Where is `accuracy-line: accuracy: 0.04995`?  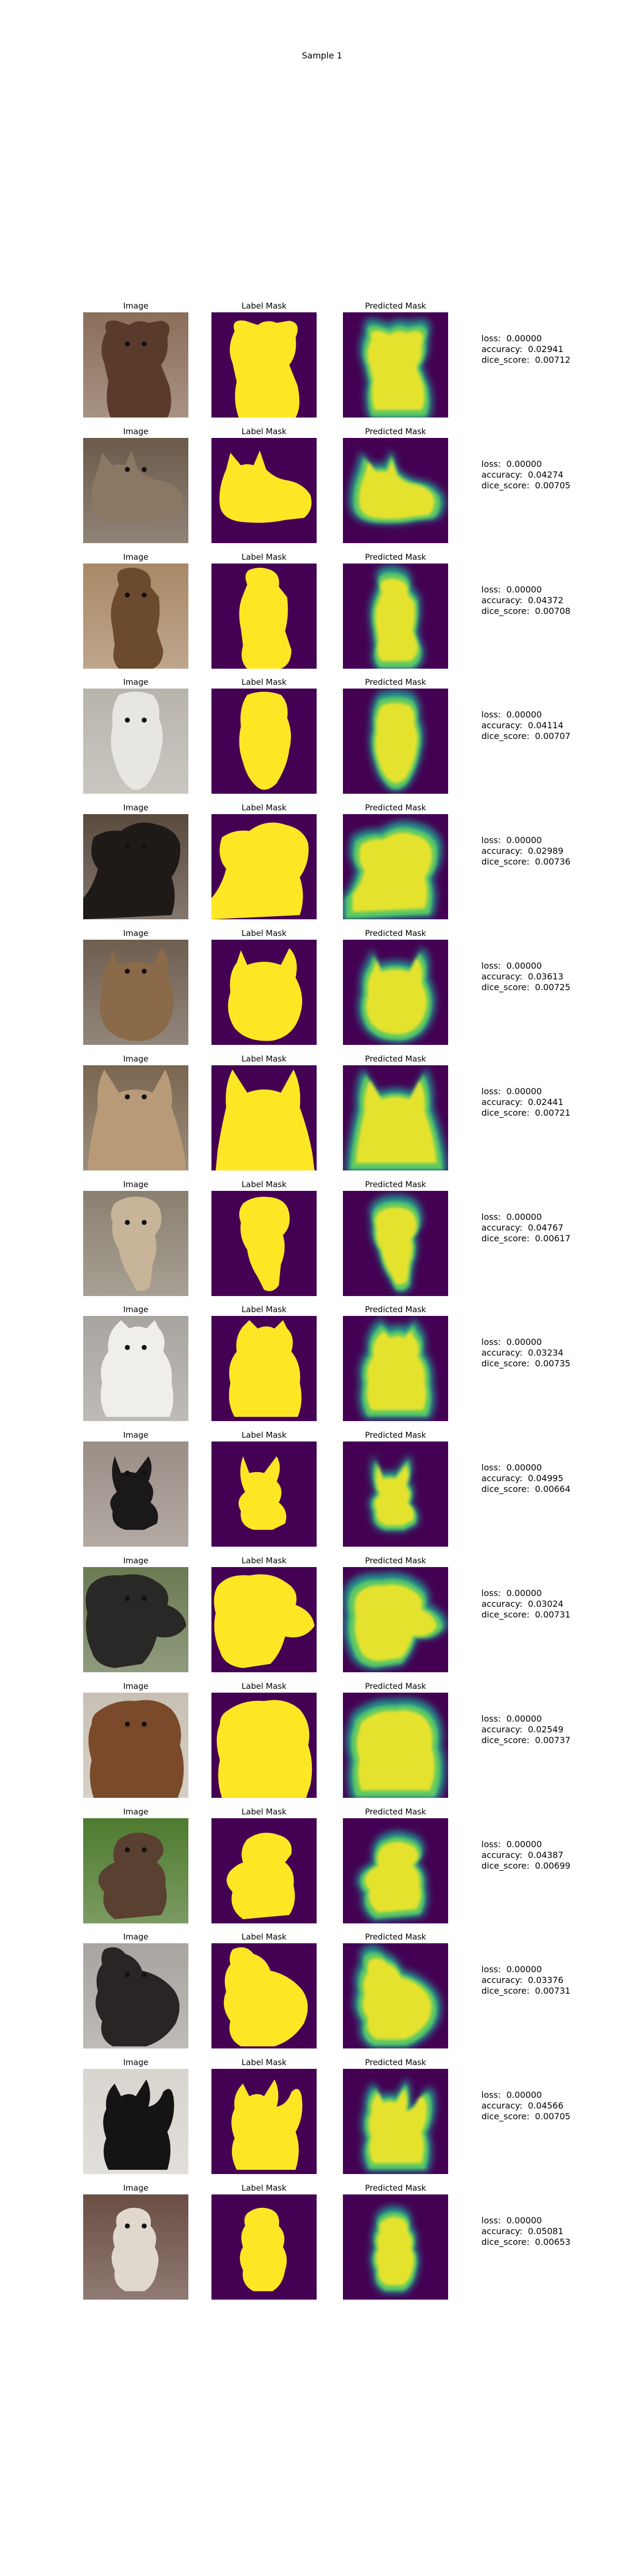 accuracy-line: accuracy: 0.04995 is located at coordinates (525, 1478).